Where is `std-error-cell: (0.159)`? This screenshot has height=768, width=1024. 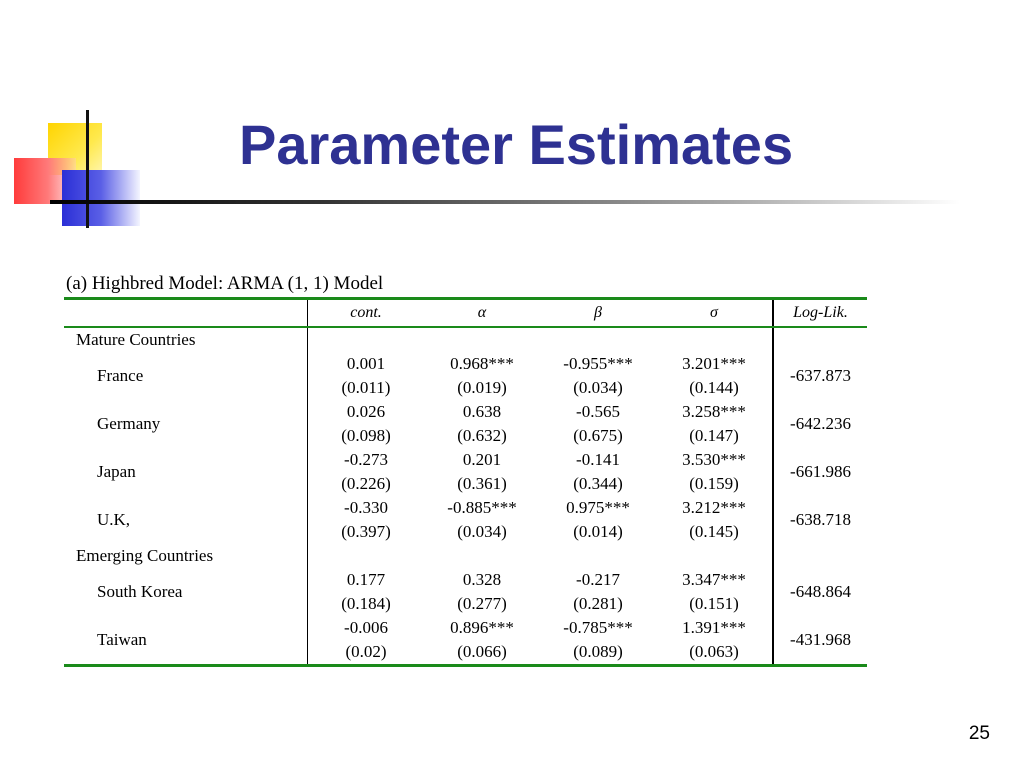
std-error-cell: (0.159) is located at coordinates (714, 483).